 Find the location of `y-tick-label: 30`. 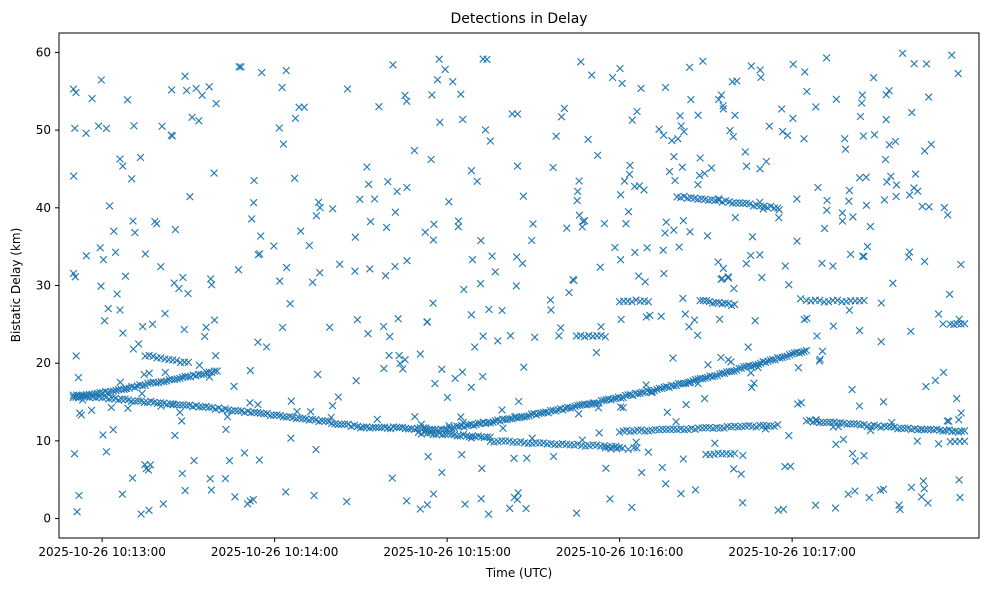

y-tick-label: 30 is located at coordinates (43, 286).